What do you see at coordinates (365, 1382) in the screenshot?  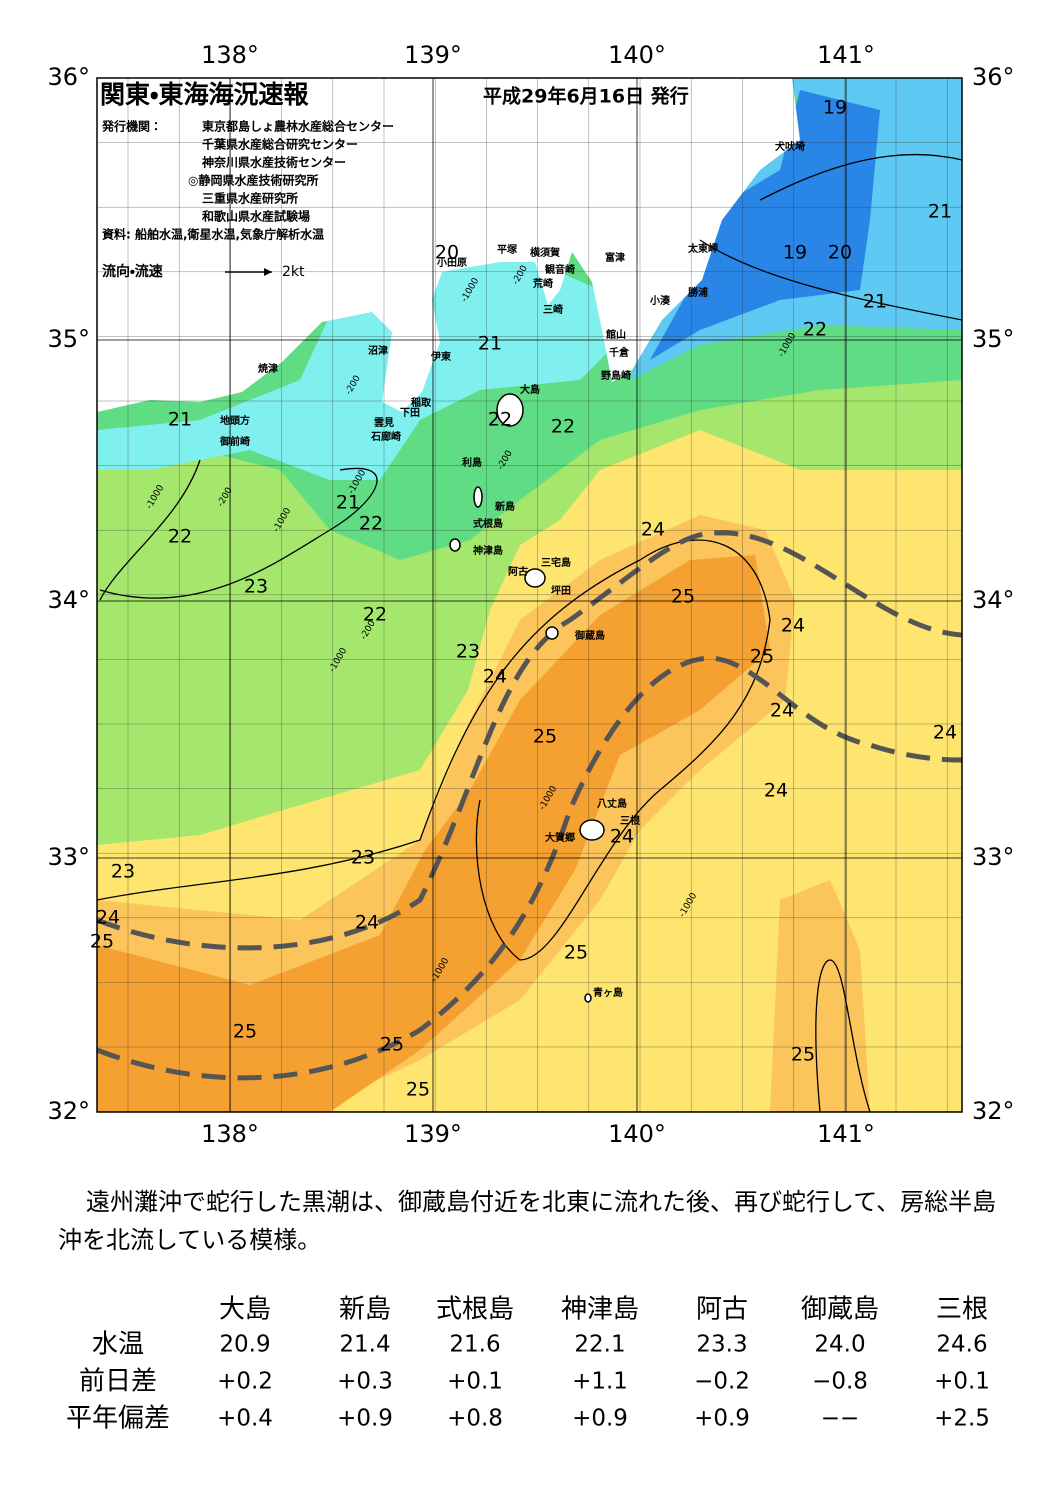 I see `cell: +0.3` at bounding box center [365, 1382].